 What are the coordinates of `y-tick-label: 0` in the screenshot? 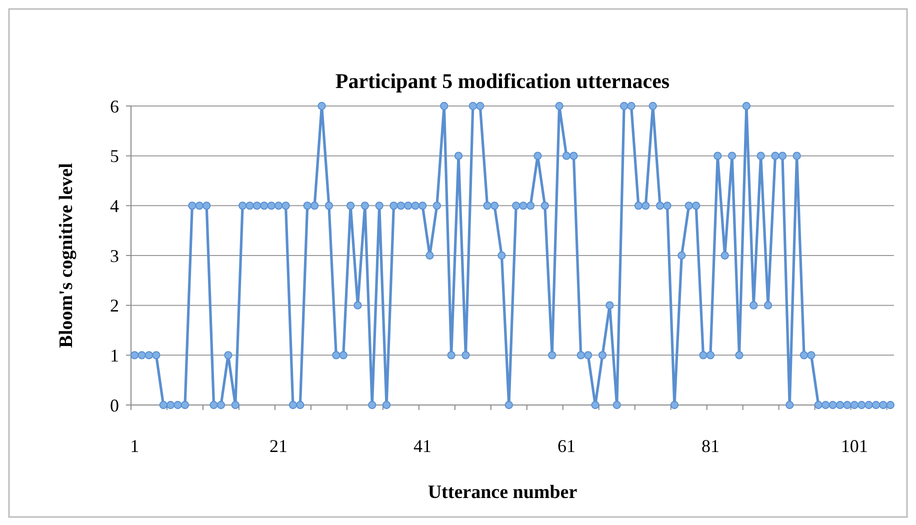 It's located at (114, 405).